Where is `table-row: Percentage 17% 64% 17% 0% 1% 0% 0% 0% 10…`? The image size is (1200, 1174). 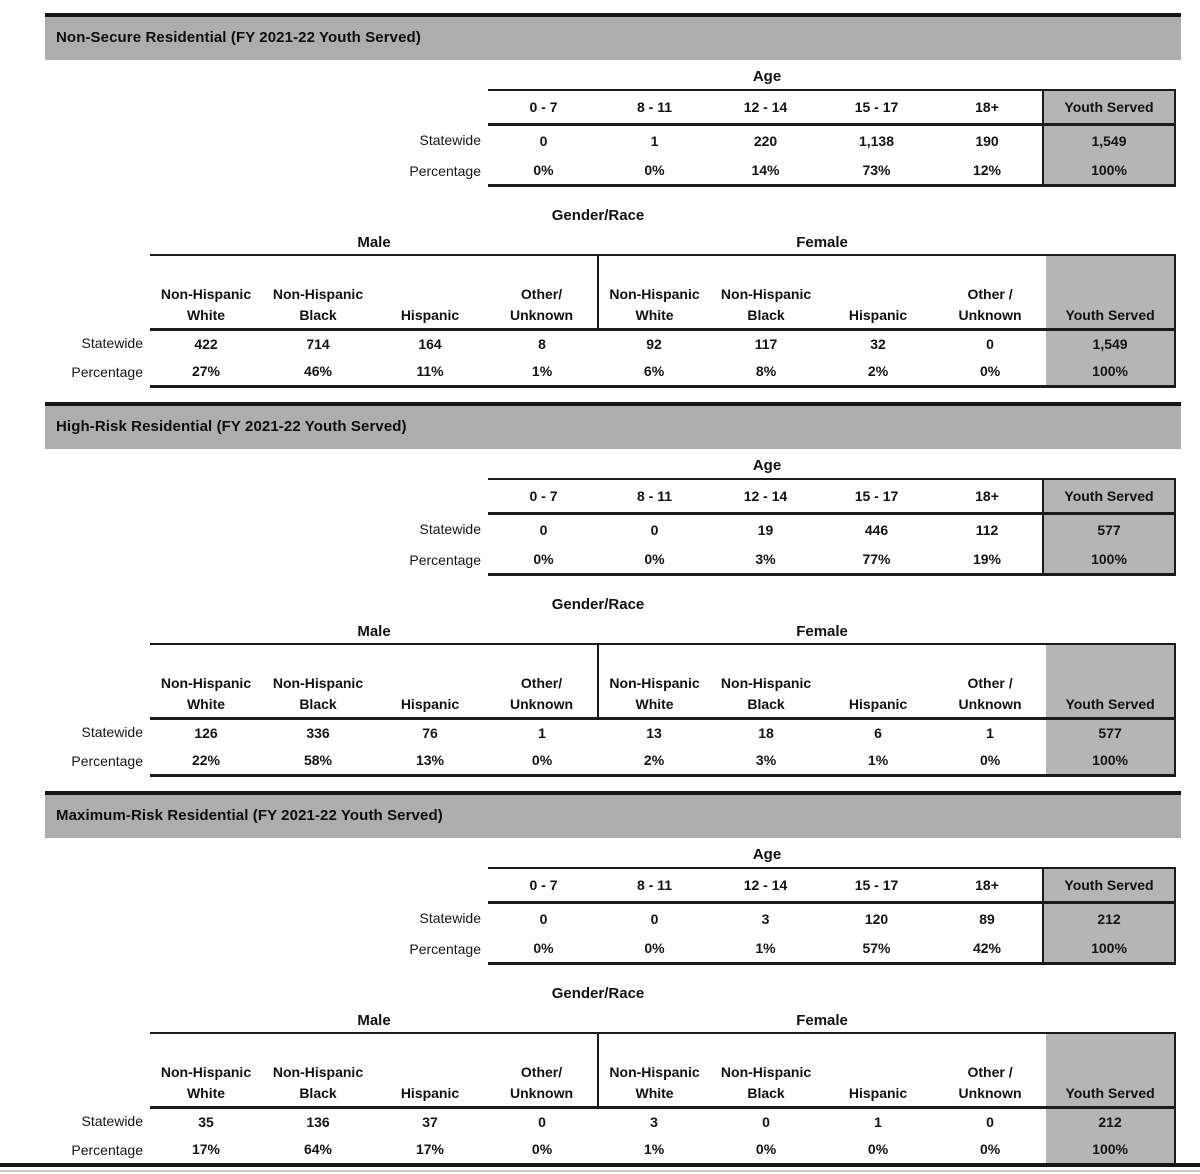
table-row: Percentage 17% 64% 17% 0% 1% 0% 0% 0% 10… is located at coordinates (618, 1150).